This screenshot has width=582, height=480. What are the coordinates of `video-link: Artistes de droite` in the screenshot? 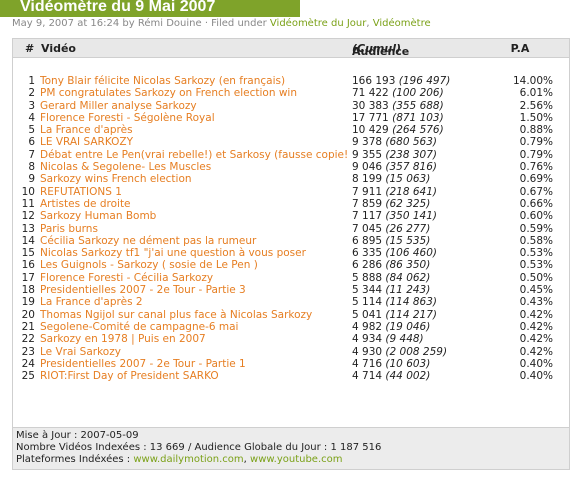 It's located at (85, 203).